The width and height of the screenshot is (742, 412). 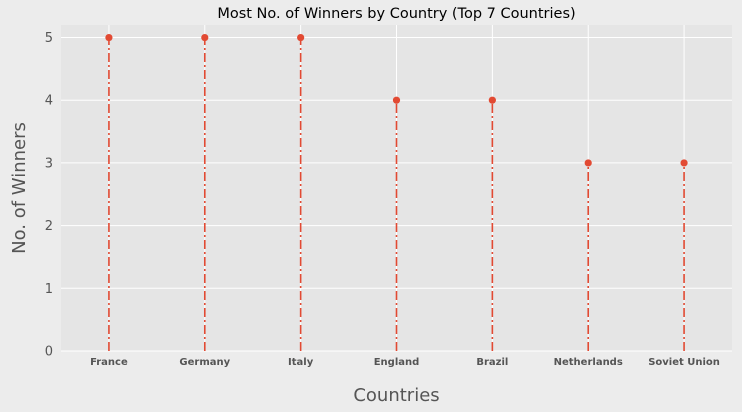 What do you see at coordinates (684, 362) in the screenshot?
I see `x-tick-label: Soviet Union` at bounding box center [684, 362].